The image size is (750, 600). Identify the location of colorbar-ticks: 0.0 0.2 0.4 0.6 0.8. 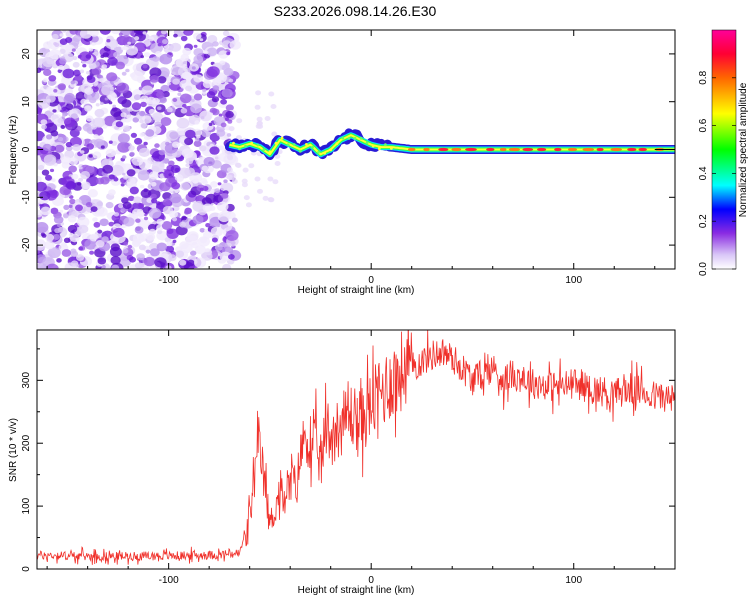
(717, 173).